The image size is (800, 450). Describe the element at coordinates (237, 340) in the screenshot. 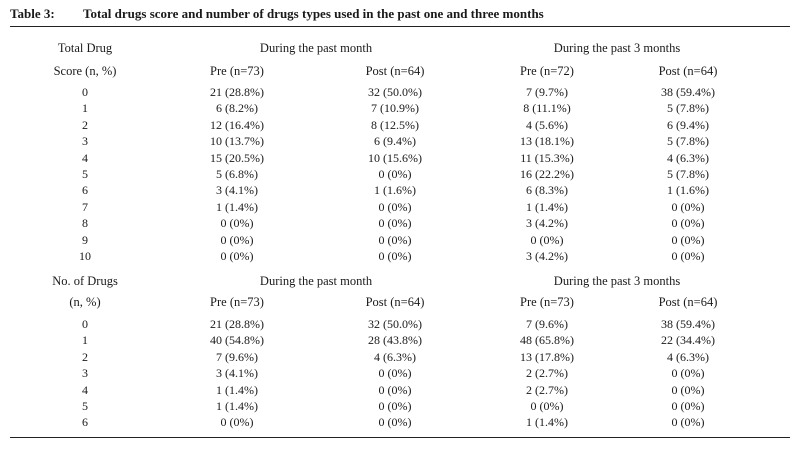

I see `table-cell: 40 (54.8%)` at that location.